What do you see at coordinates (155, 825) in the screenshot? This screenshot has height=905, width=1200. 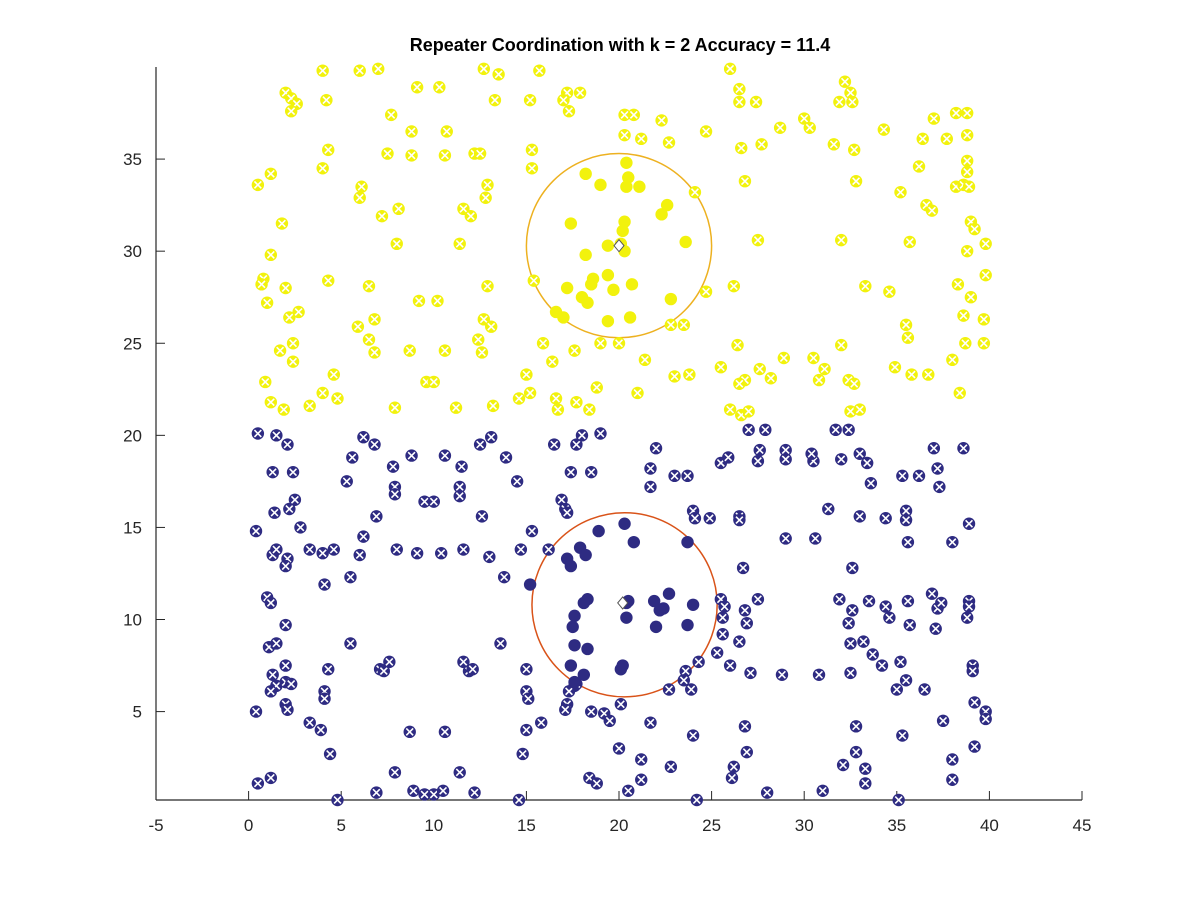 I see `x-tick-label: -5` at bounding box center [155, 825].